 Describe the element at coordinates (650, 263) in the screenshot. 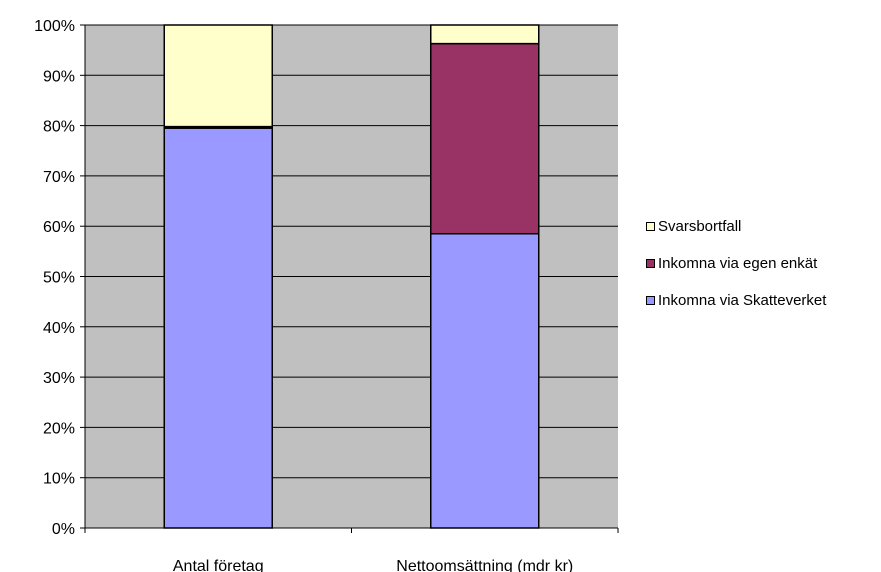

I see `legend-swatch-egen-enkat` at that location.